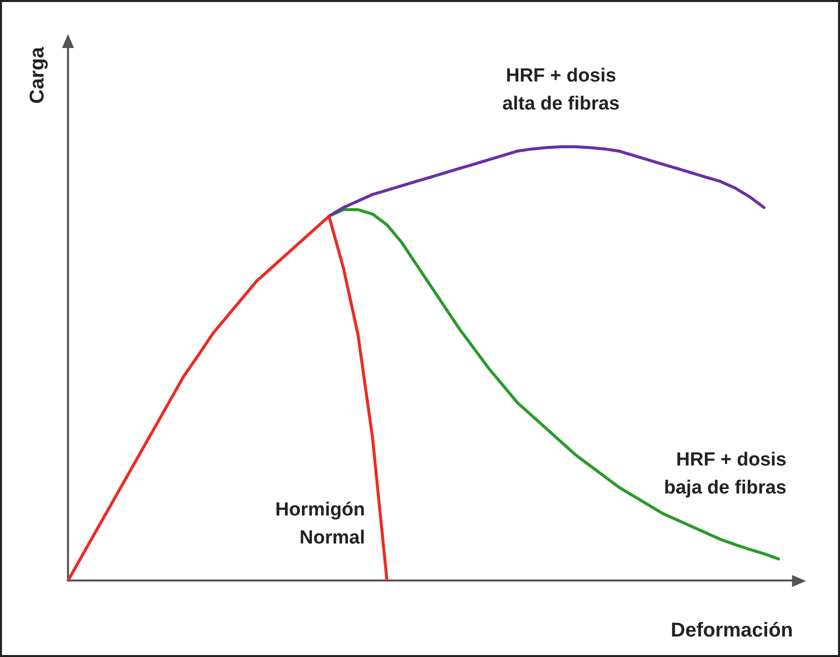 The width and height of the screenshot is (840, 657). What do you see at coordinates (37, 75) in the screenshot?
I see `y-axis-title: Carga` at bounding box center [37, 75].